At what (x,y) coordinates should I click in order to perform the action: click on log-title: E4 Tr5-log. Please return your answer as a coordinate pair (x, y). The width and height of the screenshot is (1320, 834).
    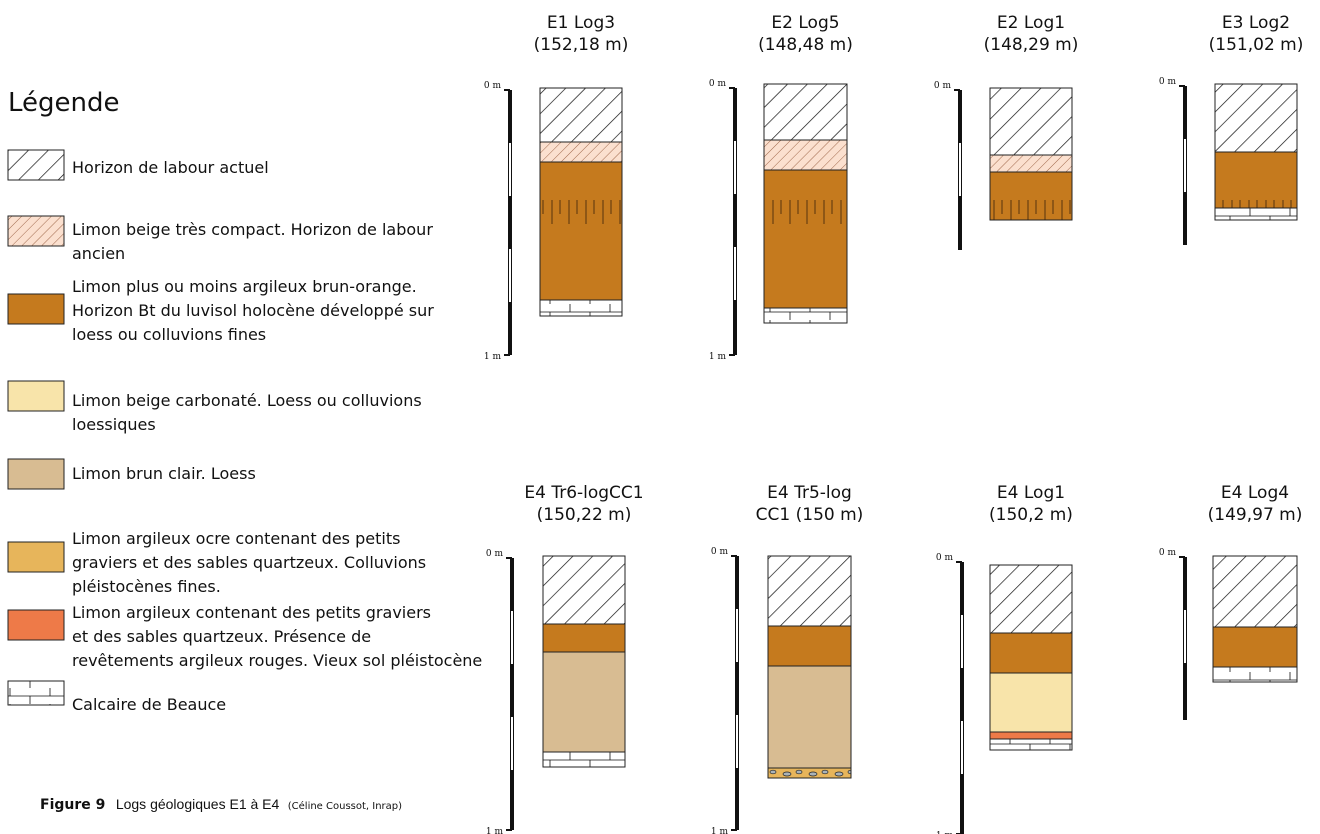
    Looking at the image, I should click on (809, 493).